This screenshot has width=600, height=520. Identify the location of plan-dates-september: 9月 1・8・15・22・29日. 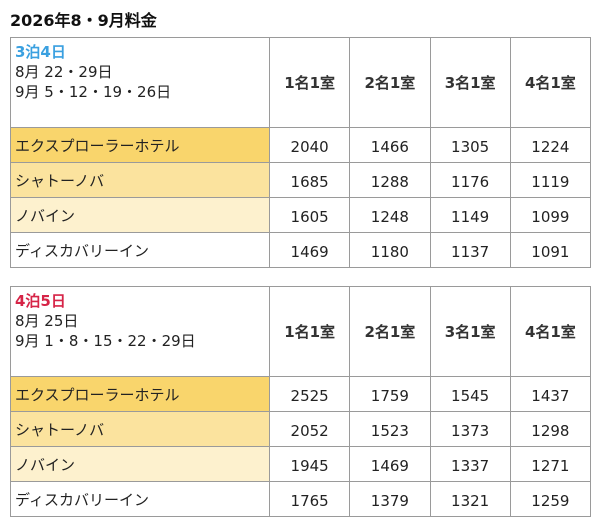
(105, 341).